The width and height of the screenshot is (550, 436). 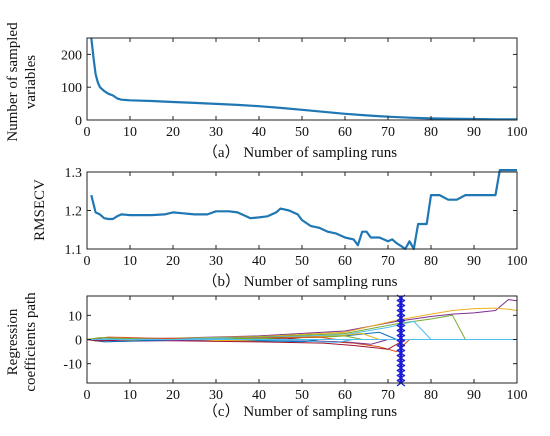 What do you see at coordinates (388, 395) in the screenshot?
I see `panel-c-x-tick-label: 70` at bounding box center [388, 395].